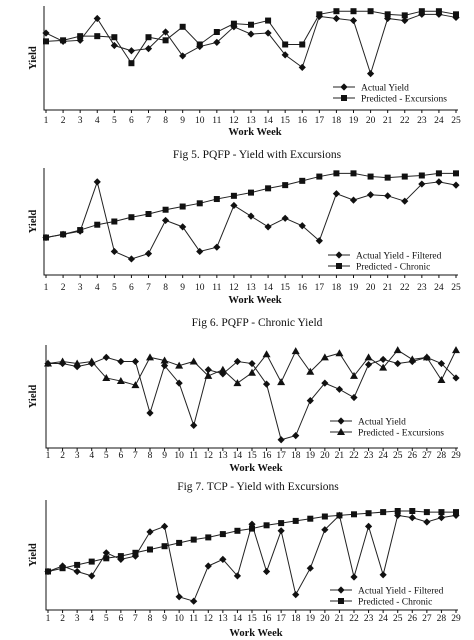  Describe the element at coordinates (422, 288) in the screenshot. I see `x-tick-label: 23` at that location.